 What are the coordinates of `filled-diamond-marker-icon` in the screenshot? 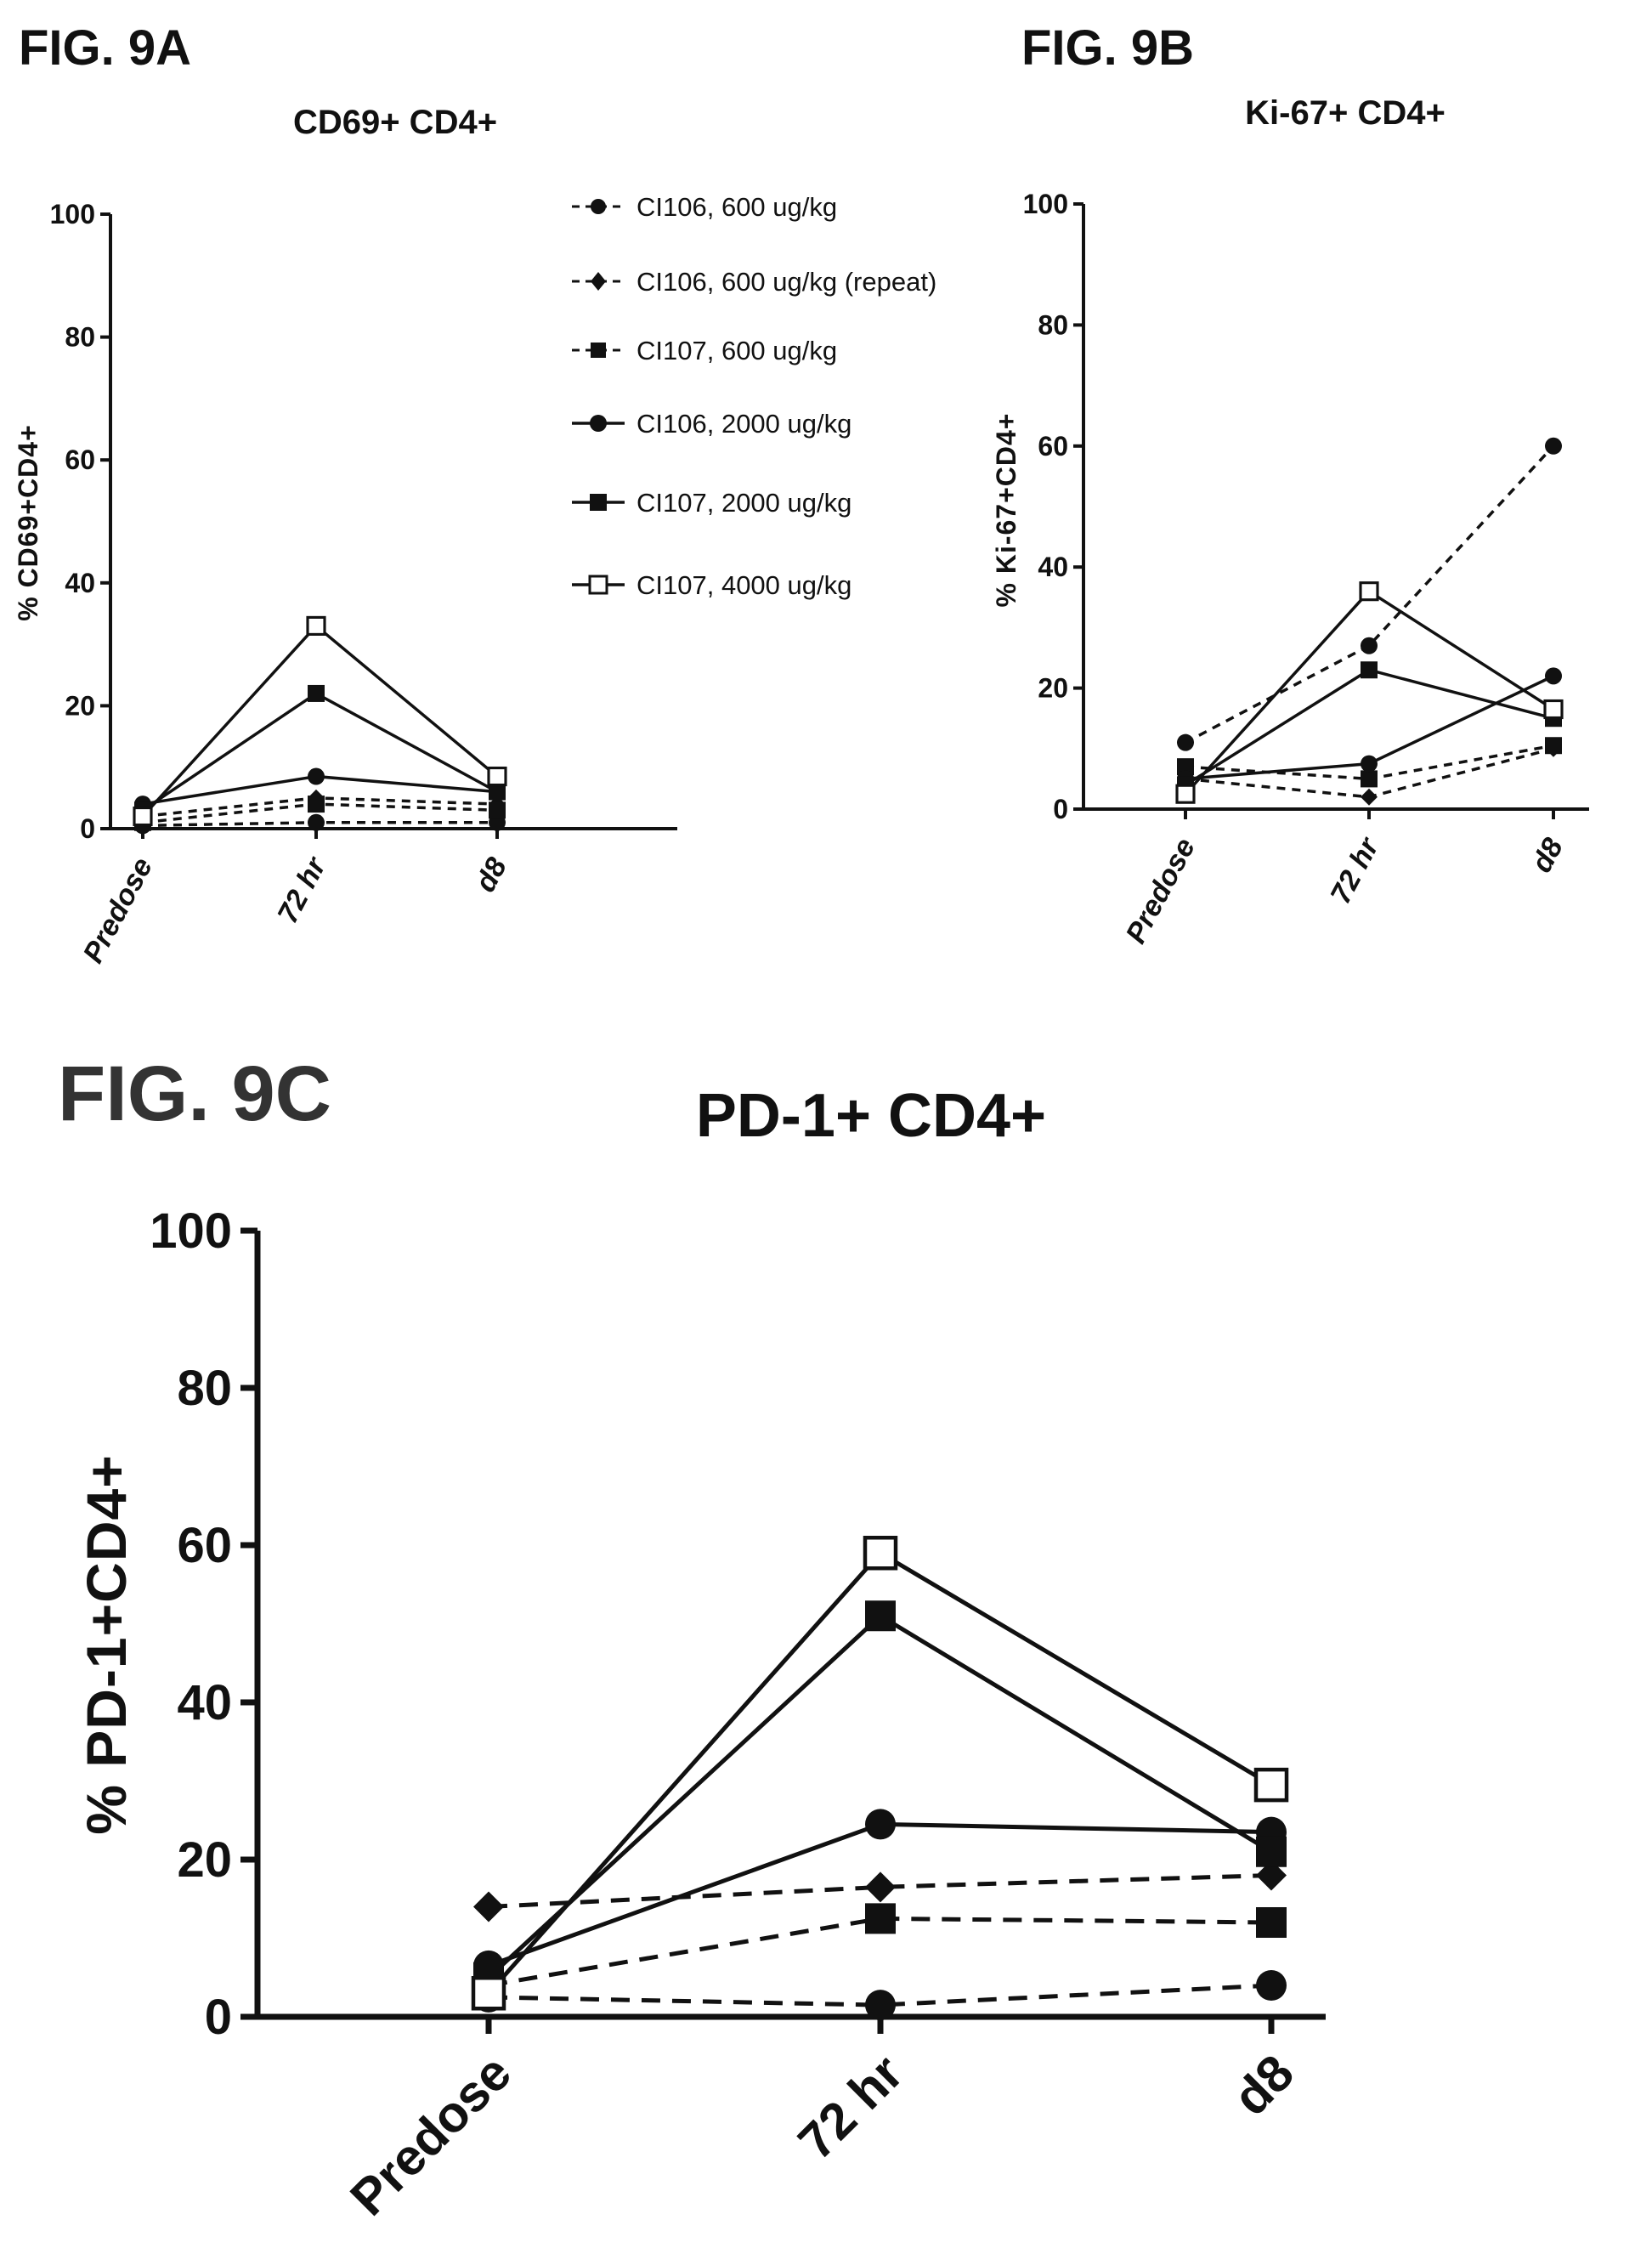 It's located at (598, 281).